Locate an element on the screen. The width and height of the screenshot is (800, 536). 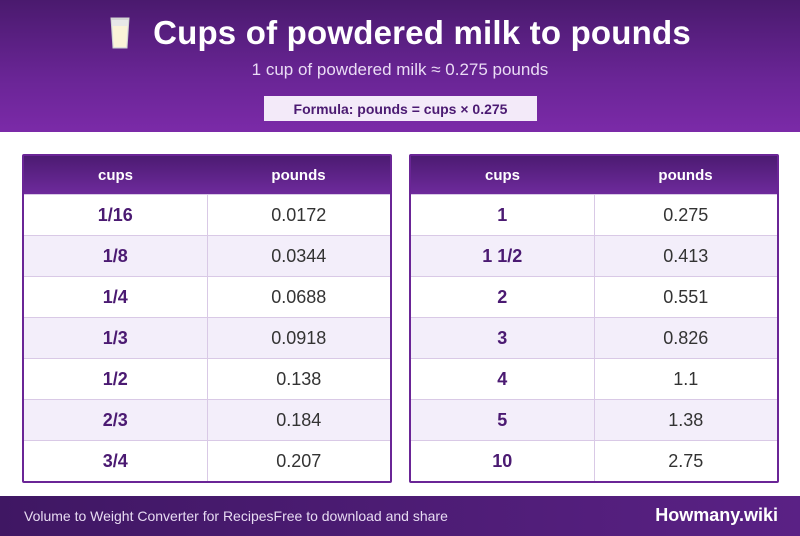
table-row: 1/3 0.0918 is located at coordinates (207, 337).